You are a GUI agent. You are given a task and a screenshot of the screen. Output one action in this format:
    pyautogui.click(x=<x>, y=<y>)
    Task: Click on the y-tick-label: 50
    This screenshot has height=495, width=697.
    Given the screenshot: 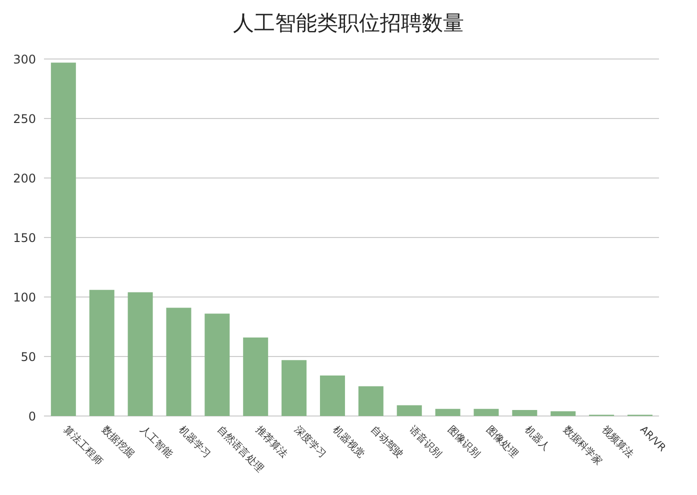 What is the action you would take?
    pyautogui.click(x=28, y=357)
    